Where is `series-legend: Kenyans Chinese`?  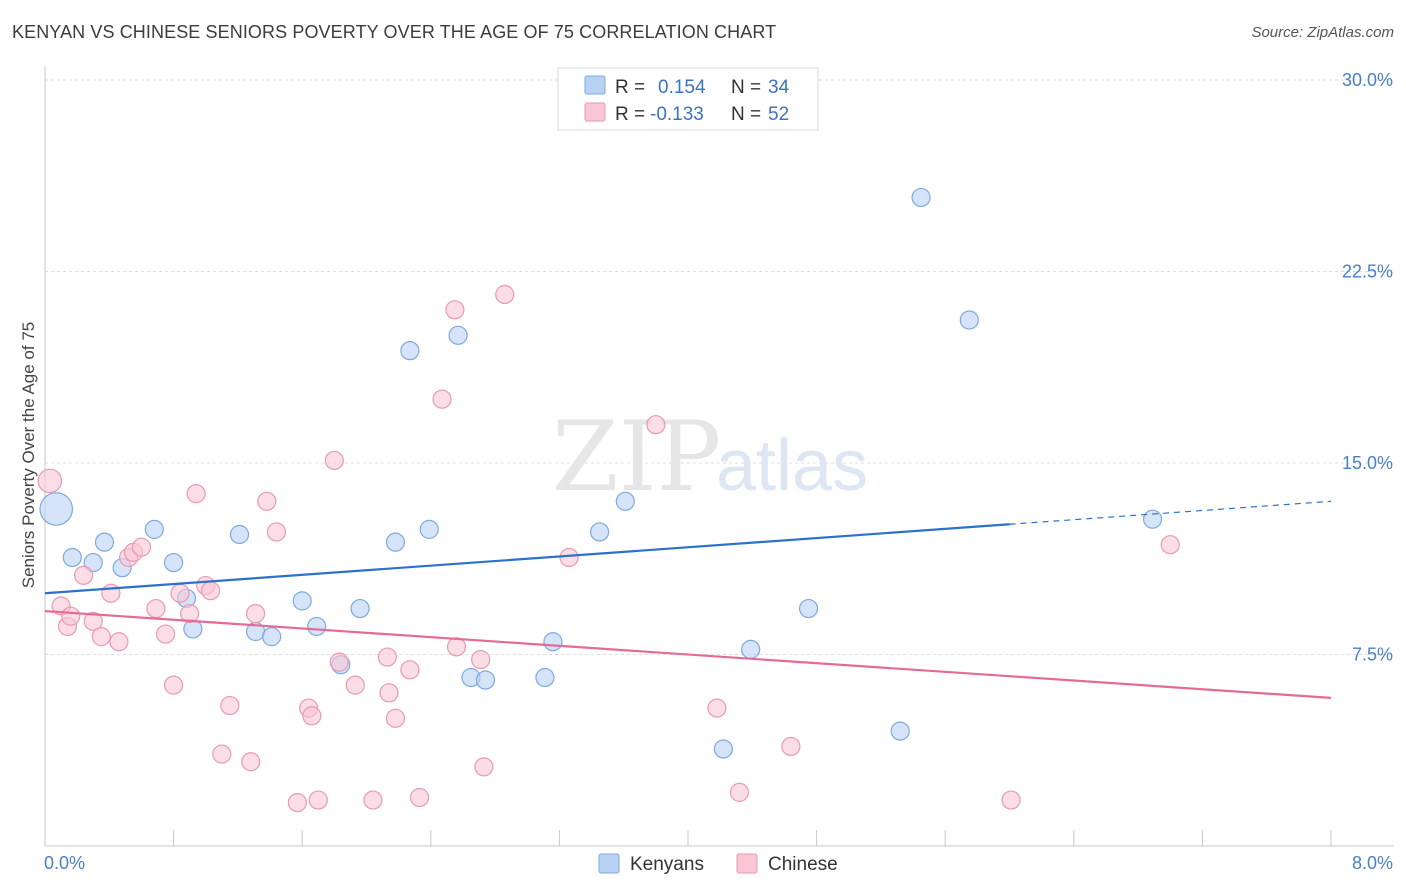 series-legend: Kenyans Chinese is located at coordinates (718, 864).